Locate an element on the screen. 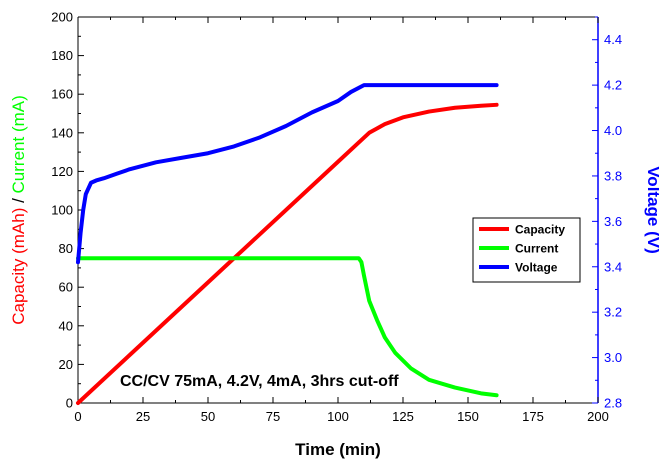 This screenshot has height=460, width=659. left-y-tick-label: 60 is located at coordinates (66, 287).